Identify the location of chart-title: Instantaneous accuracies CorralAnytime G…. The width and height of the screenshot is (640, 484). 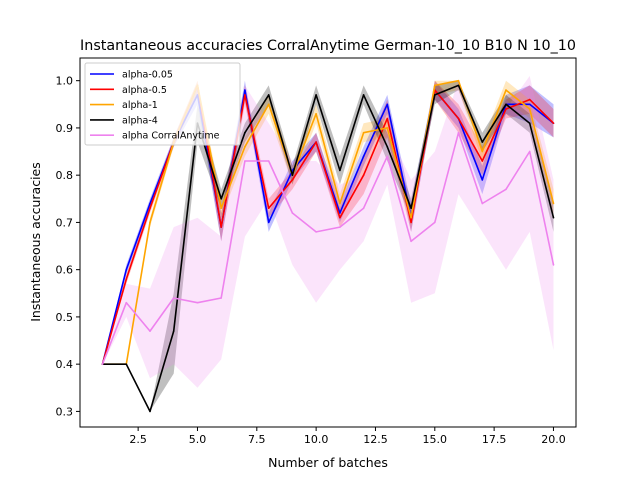
(328, 46).